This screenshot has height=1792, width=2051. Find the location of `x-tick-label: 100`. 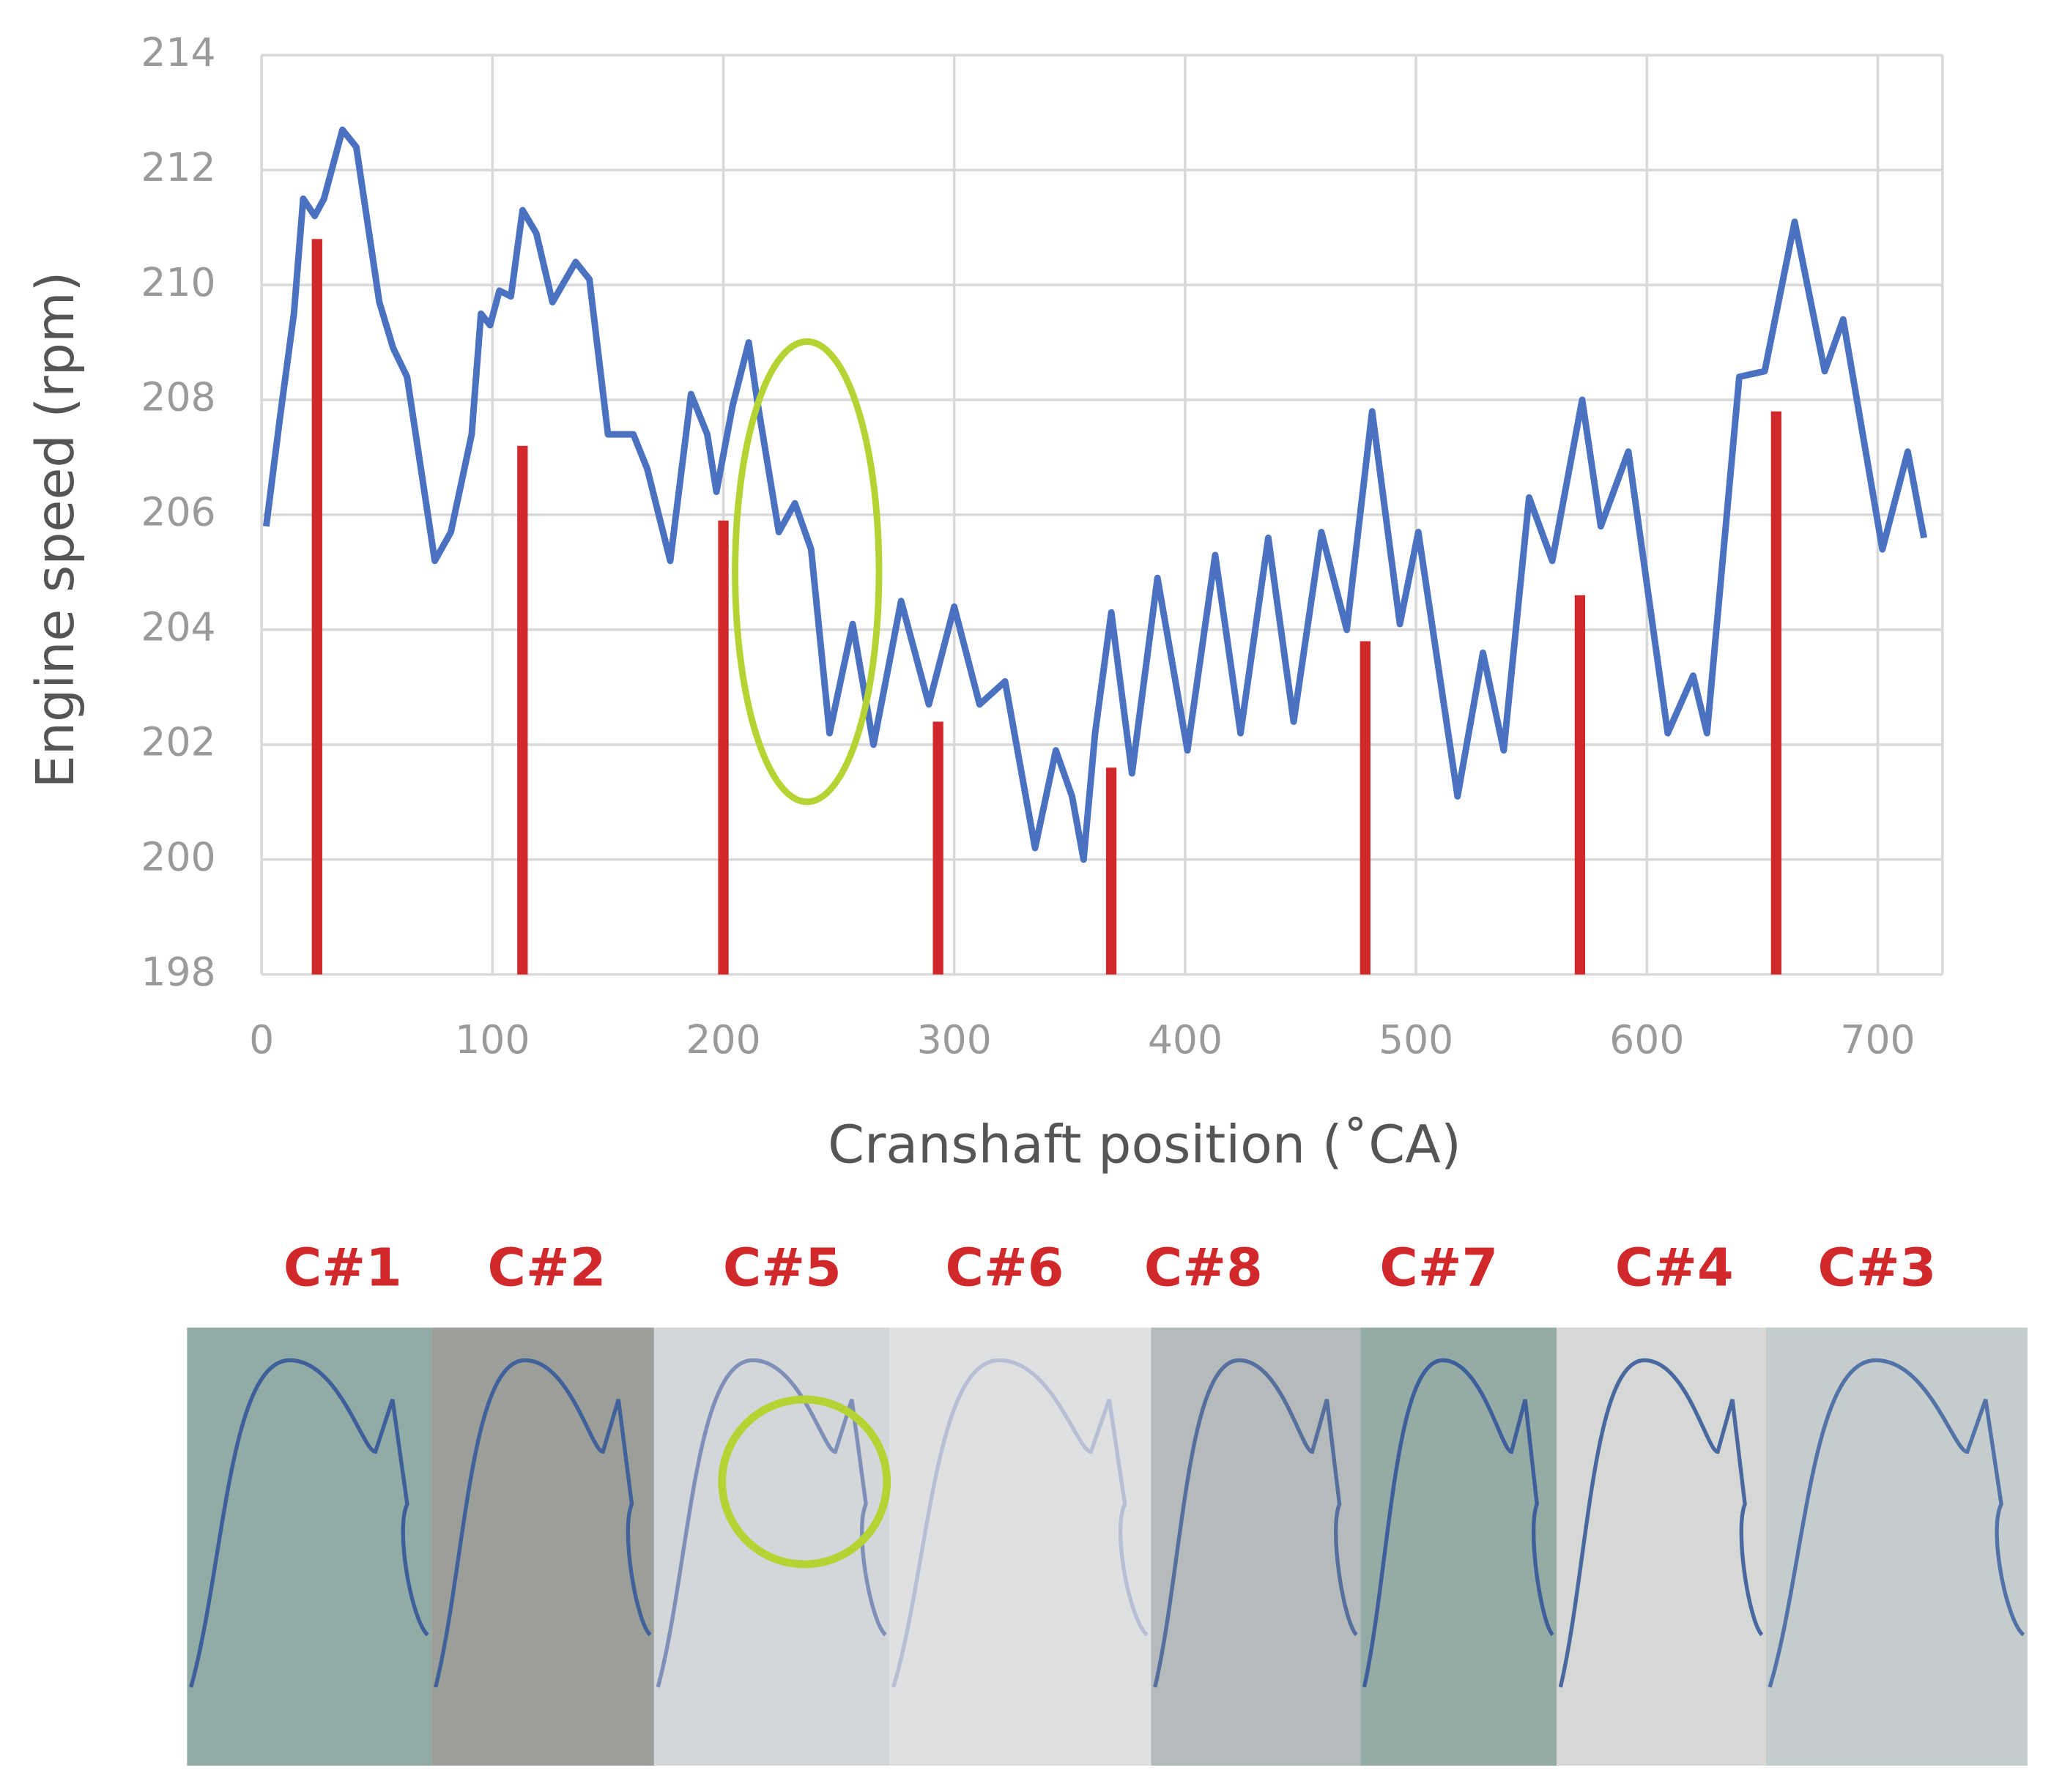

x-tick-label: 100 is located at coordinates (493, 1039).